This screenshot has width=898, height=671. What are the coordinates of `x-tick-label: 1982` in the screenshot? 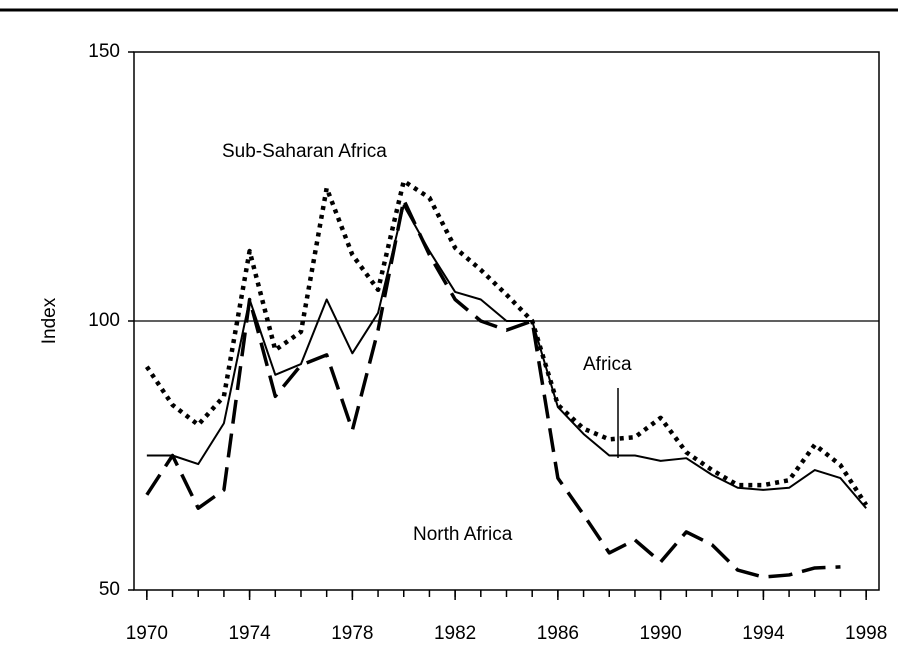 It's located at (455, 633).